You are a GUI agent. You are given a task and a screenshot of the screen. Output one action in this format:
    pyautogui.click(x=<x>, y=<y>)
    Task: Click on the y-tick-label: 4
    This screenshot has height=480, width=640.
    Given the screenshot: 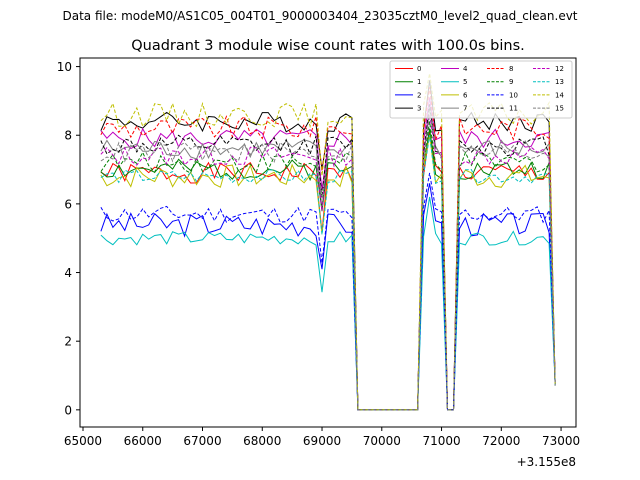 What is the action you would take?
    pyautogui.click(x=68, y=273)
    